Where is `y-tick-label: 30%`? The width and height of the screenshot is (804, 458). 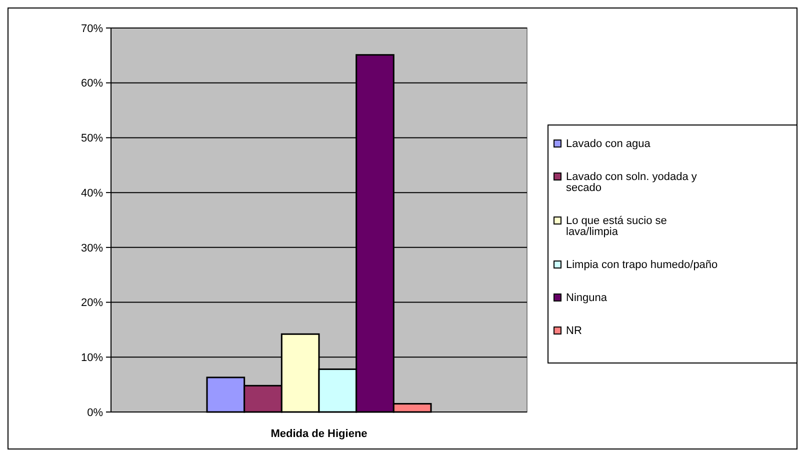
y-tick-label: 30% is located at coordinates (92, 248).